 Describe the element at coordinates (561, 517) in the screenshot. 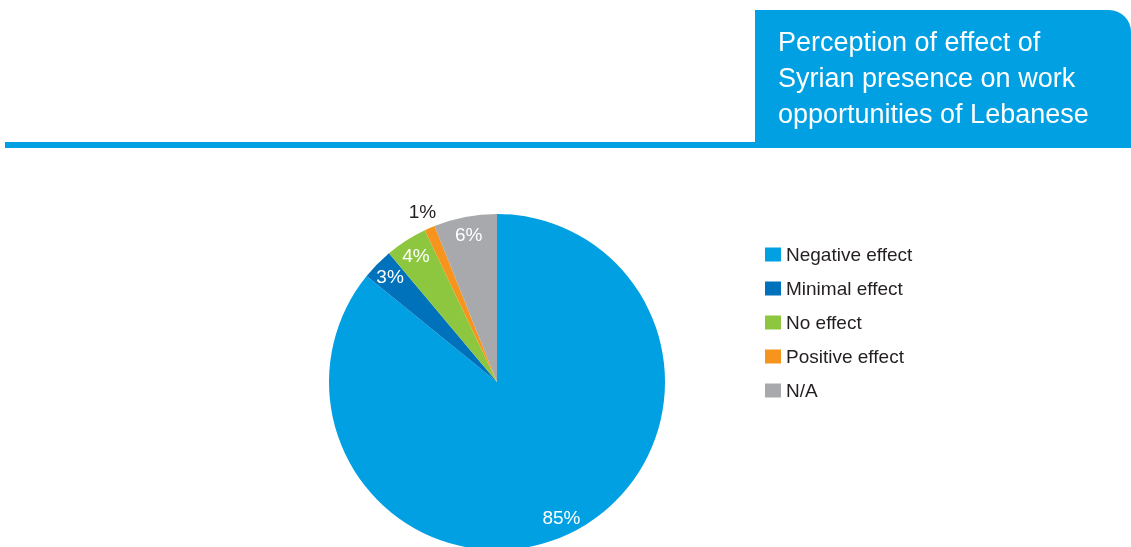

I see `data-label: 85%` at that location.